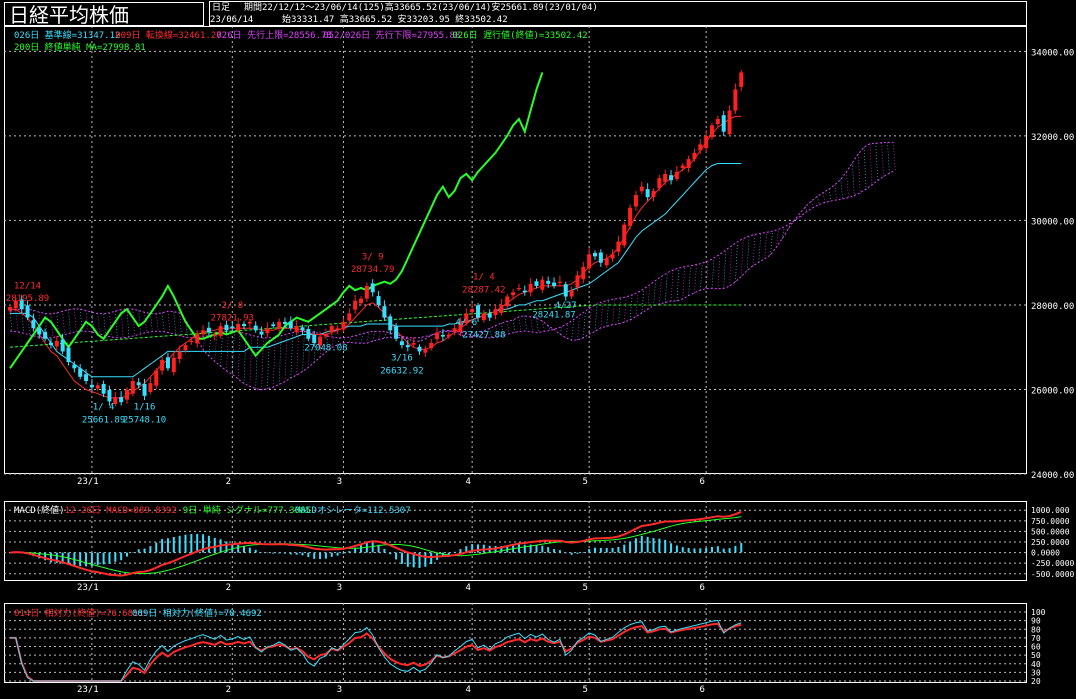 This screenshot has height=699, width=1076. I want to click on price-annotation: 3/ 9, so click(373, 257).